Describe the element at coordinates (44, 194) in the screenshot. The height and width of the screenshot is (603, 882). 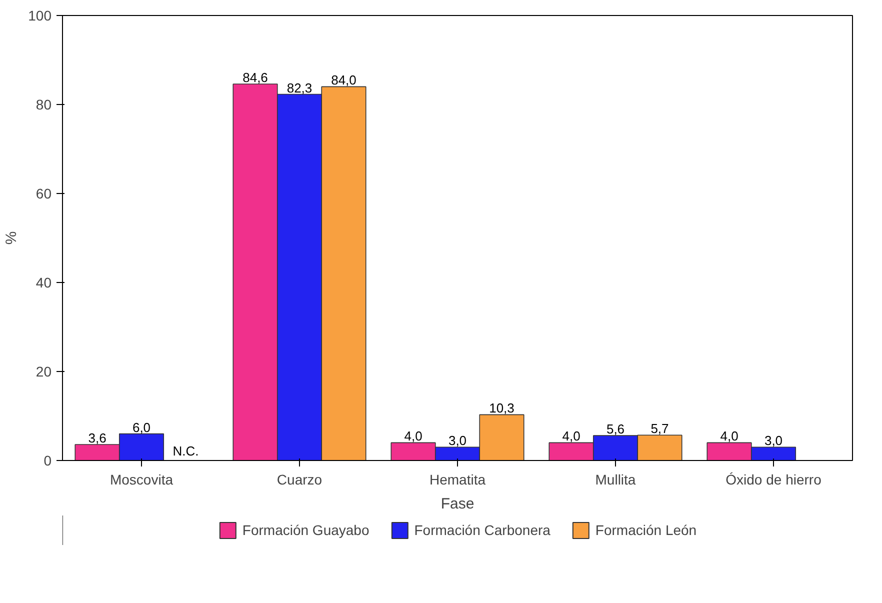
I see `y-tick-label: 60` at that location.